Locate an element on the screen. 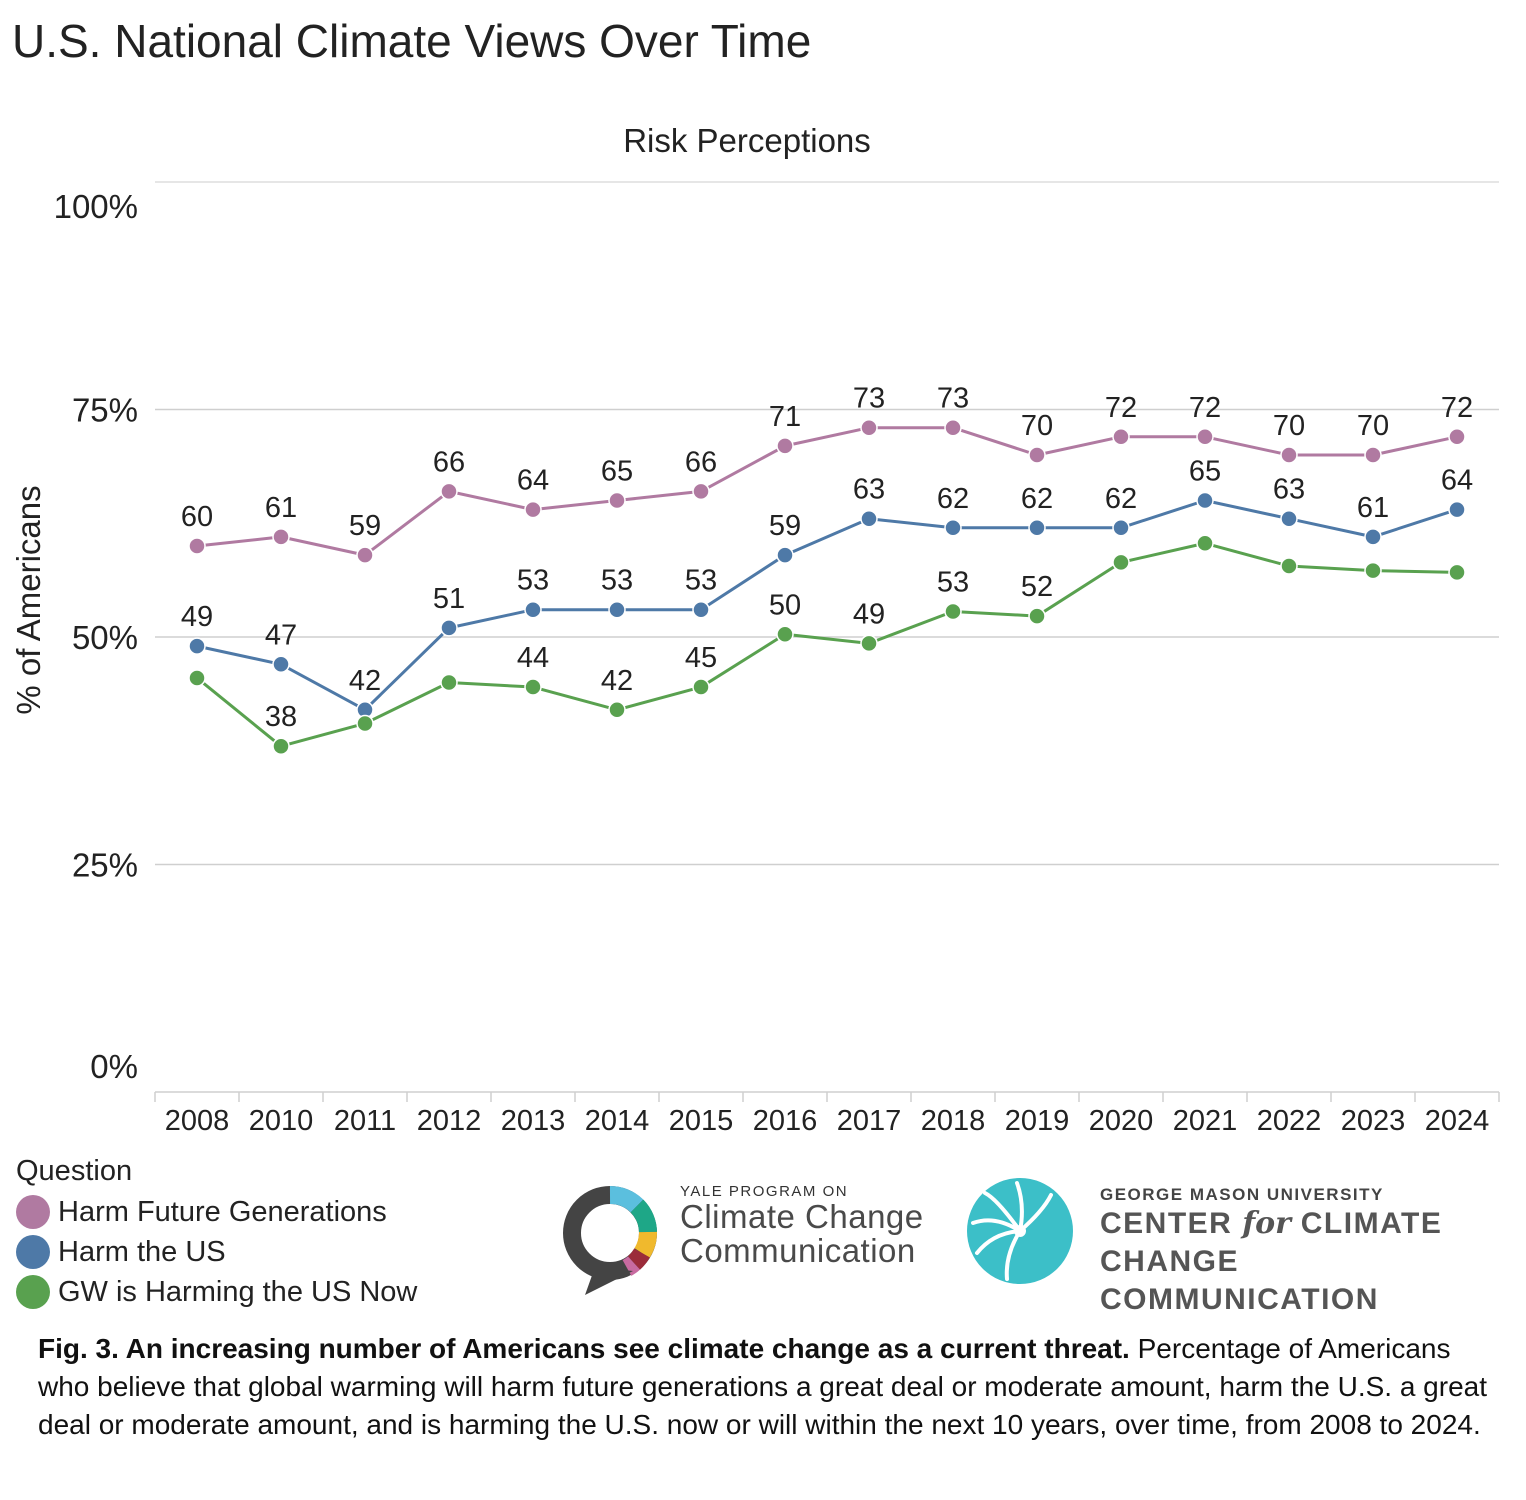  page-title: U.S. National Climate Views Over Time is located at coordinates (412, 41).